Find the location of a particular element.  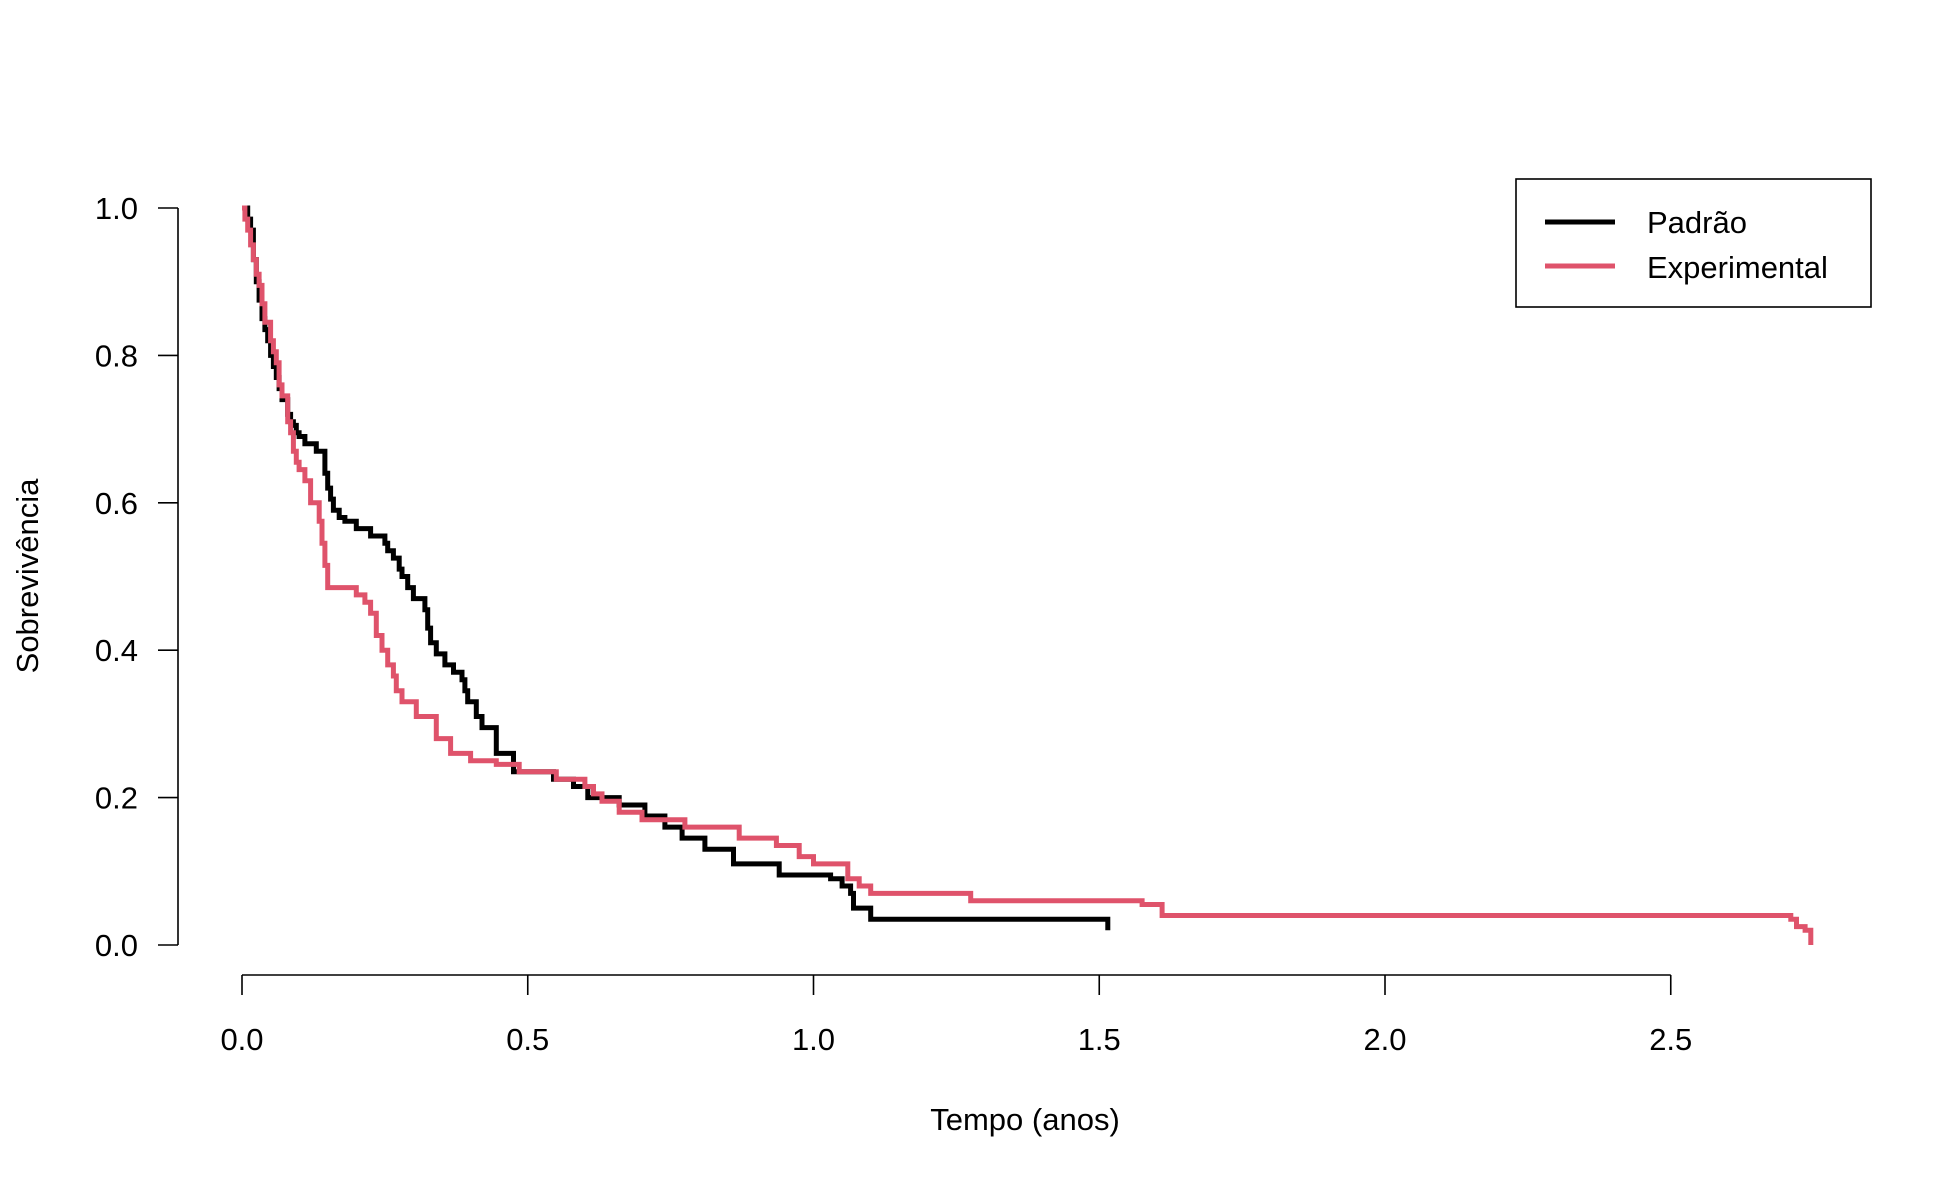

x-tick-label: 2.5 is located at coordinates (1670, 1039).